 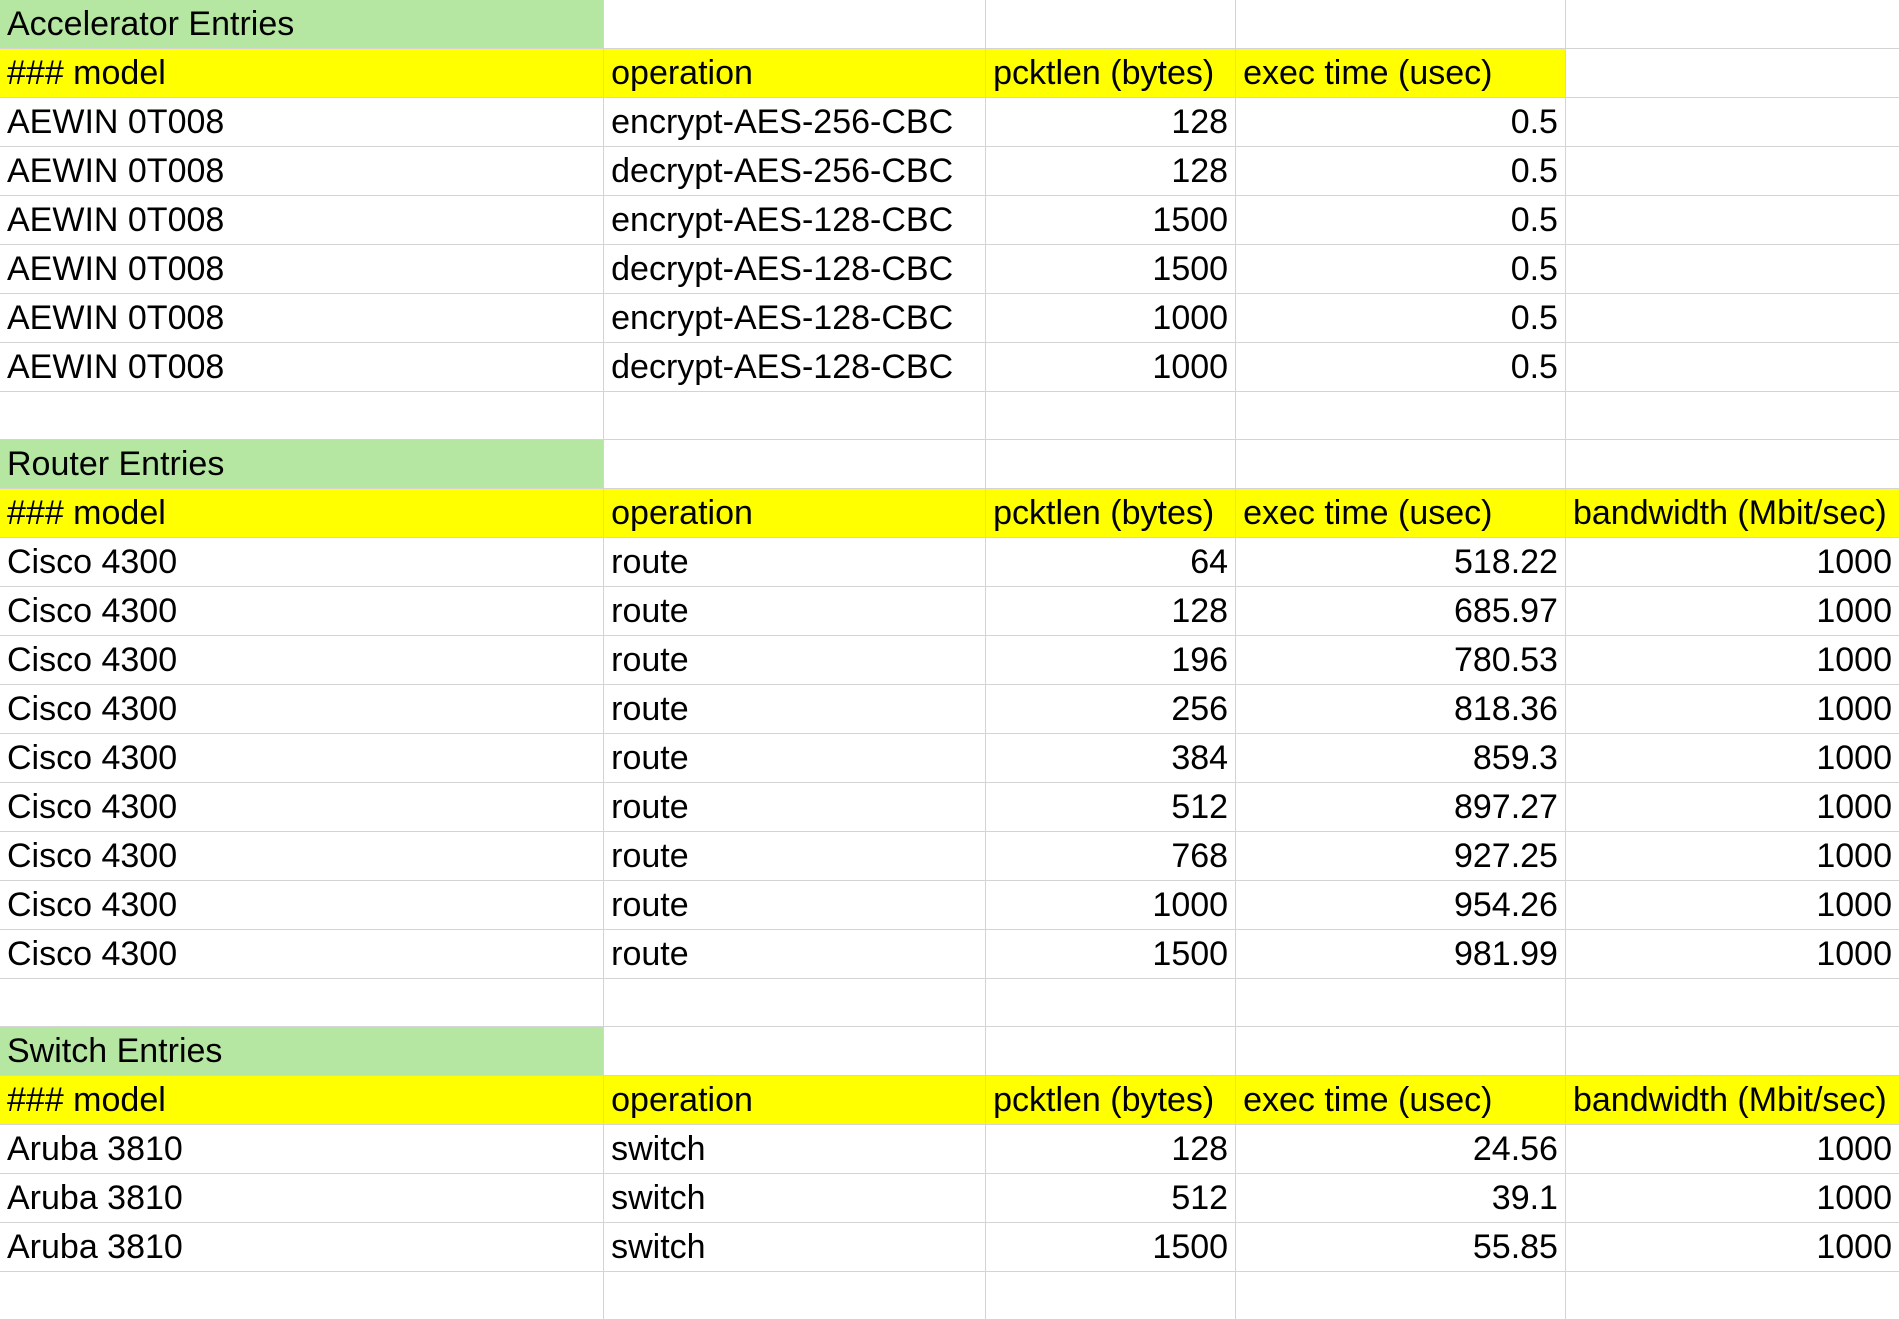 What do you see at coordinates (1111, 562) in the screenshot?
I see `data-cell: 64` at bounding box center [1111, 562].